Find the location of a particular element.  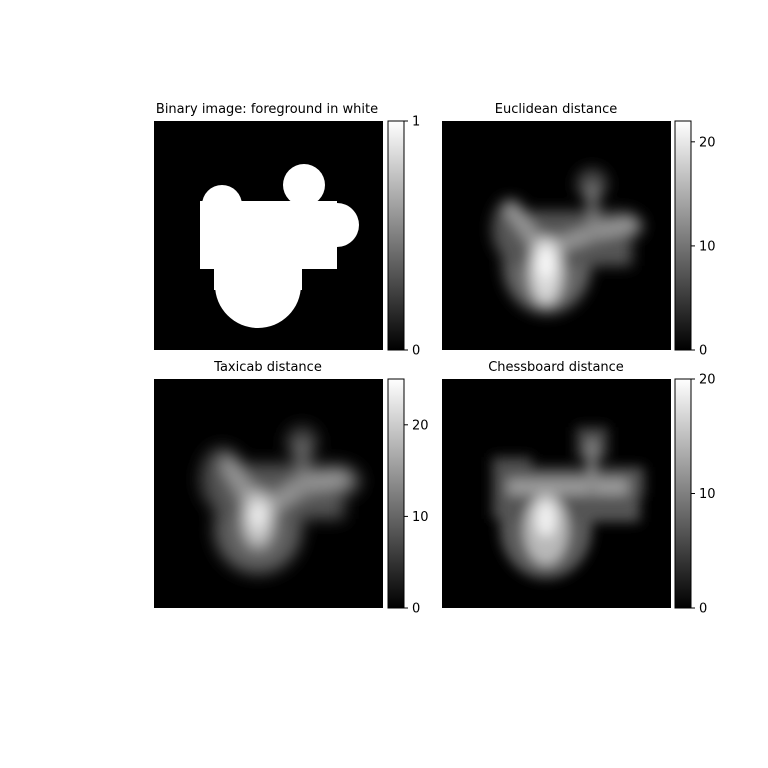

panel-title-euclidean: Euclidean distance is located at coordinates (556, 109).